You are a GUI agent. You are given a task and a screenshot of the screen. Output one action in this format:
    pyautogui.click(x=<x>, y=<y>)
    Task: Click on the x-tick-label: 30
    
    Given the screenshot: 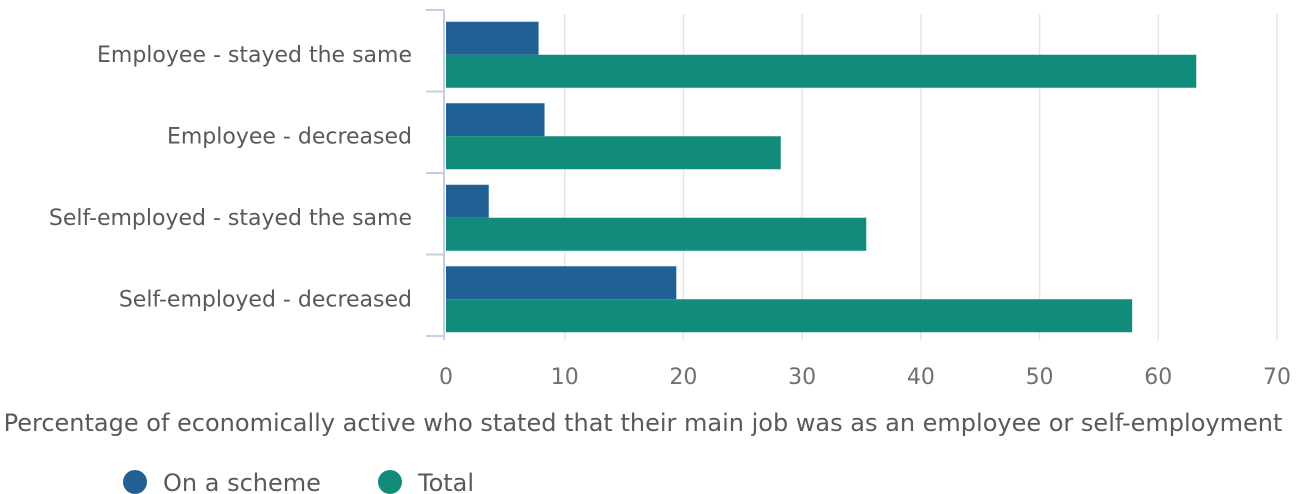 What is the action you would take?
    pyautogui.click(x=802, y=377)
    